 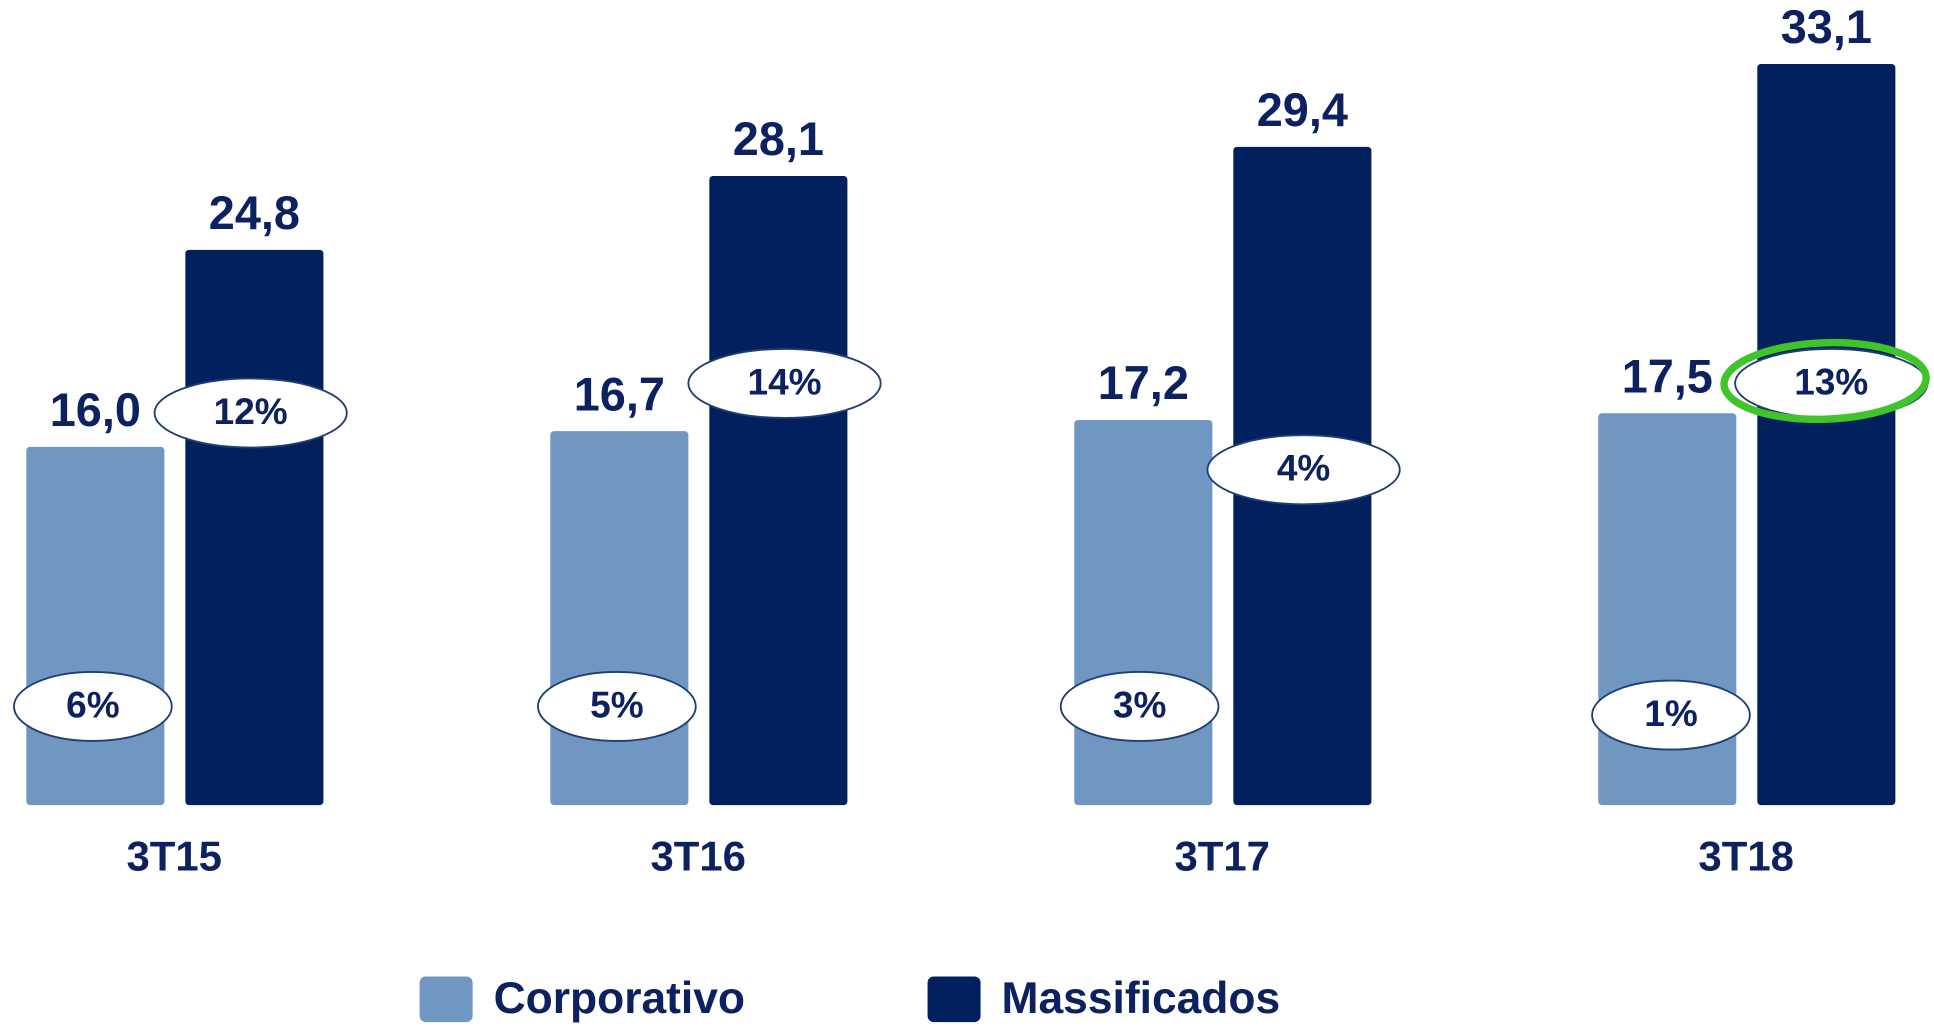 What do you see at coordinates (619, 998) in the screenshot?
I see `legend-label: Corporativo` at bounding box center [619, 998].